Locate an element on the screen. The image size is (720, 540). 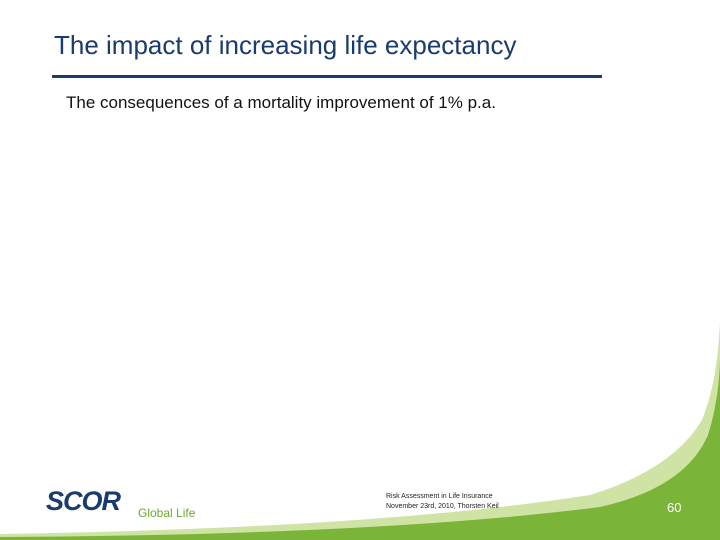
page-number: 60 is located at coordinates (674, 507).